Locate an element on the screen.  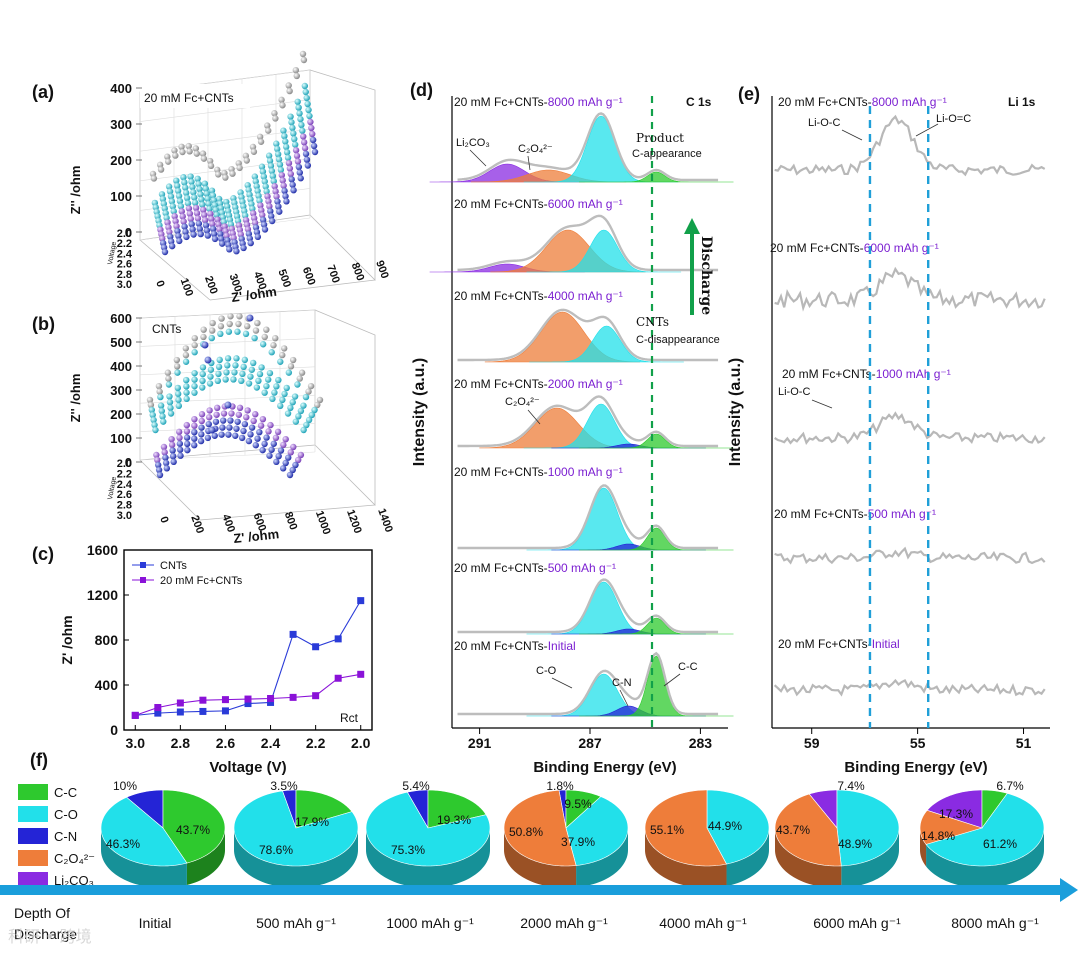
panel-b-vlabel: Voltage is located at coordinates (112, 488).